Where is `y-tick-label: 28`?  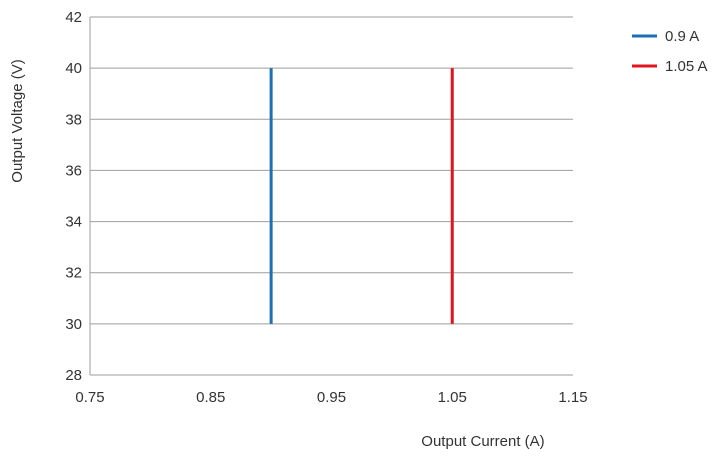 y-tick-label: 28 is located at coordinates (73, 375).